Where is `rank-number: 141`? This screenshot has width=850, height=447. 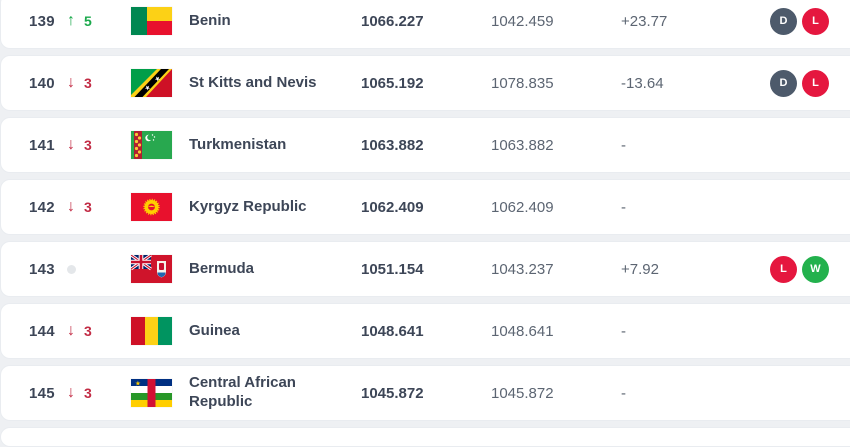 rank-number: 141 is located at coordinates (42, 145).